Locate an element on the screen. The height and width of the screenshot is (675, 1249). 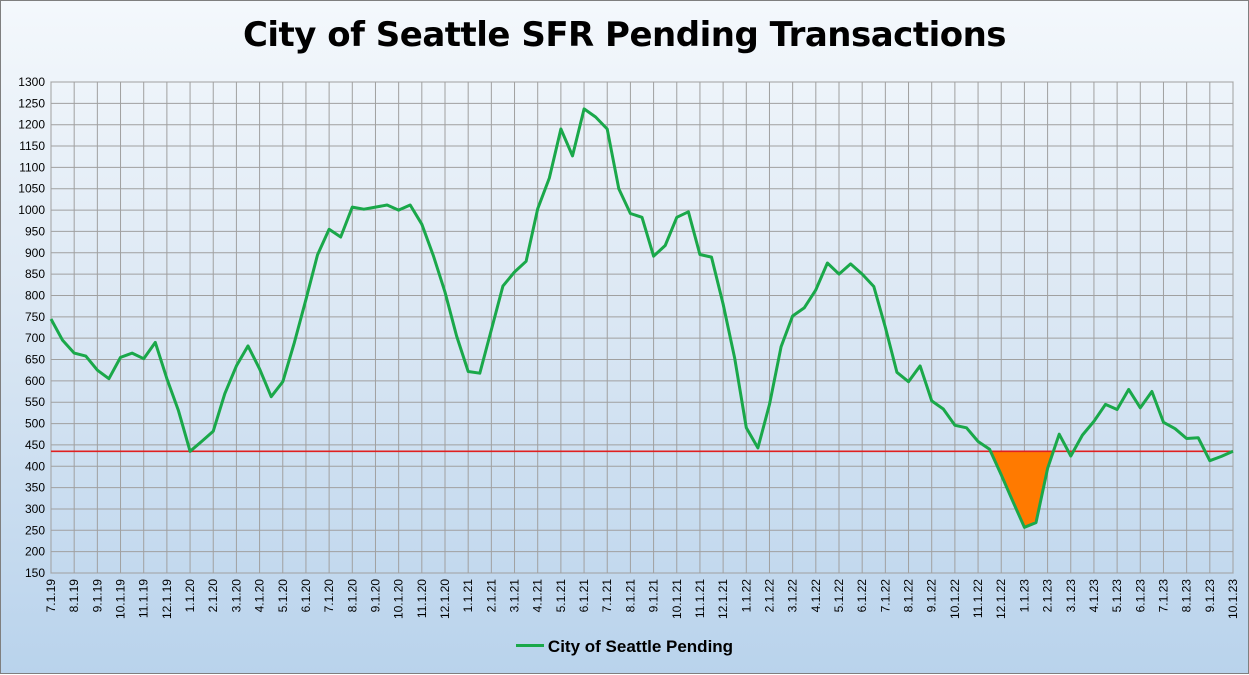
x-tick-label: 11.1.22 is located at coordinates (978, 598).